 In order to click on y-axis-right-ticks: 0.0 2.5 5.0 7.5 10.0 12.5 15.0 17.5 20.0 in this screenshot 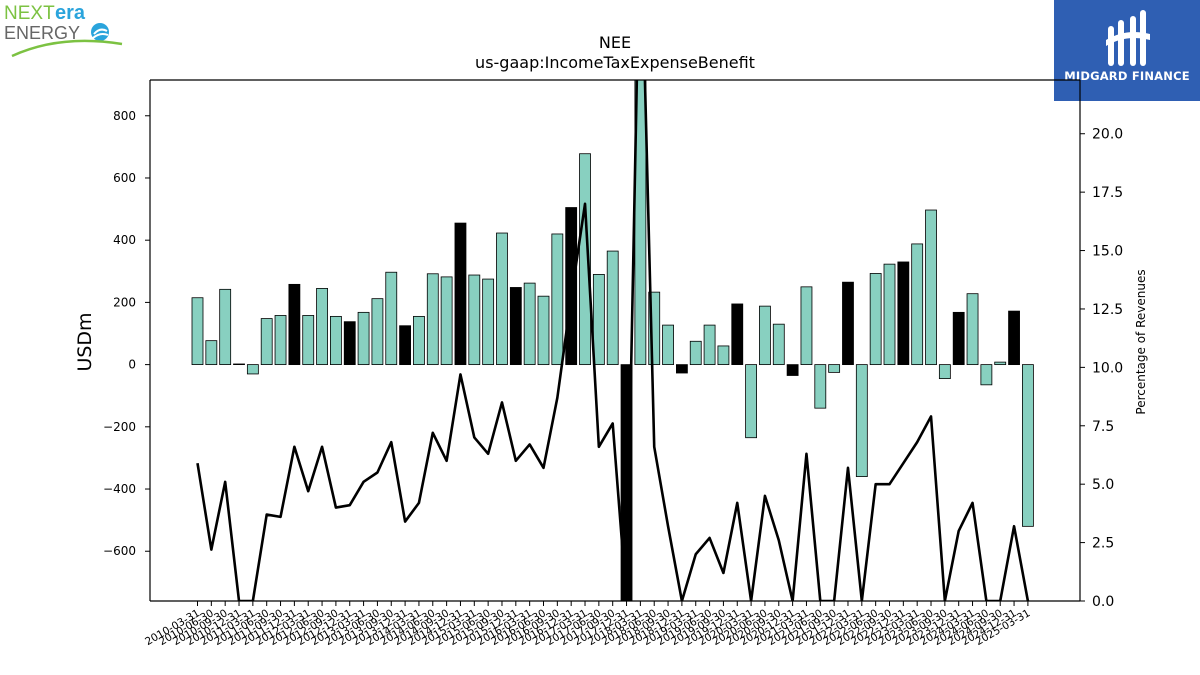, I will do `click(1101, 368)`.